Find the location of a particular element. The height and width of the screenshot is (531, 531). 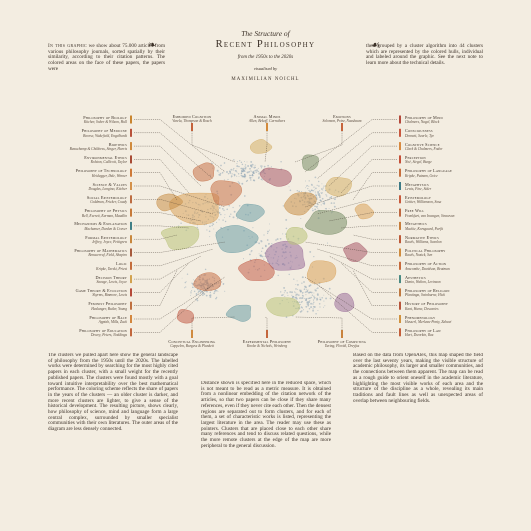

cluster-works: Jeffrey, Joyce, Pettigrew is located at coordinates (109, 242).